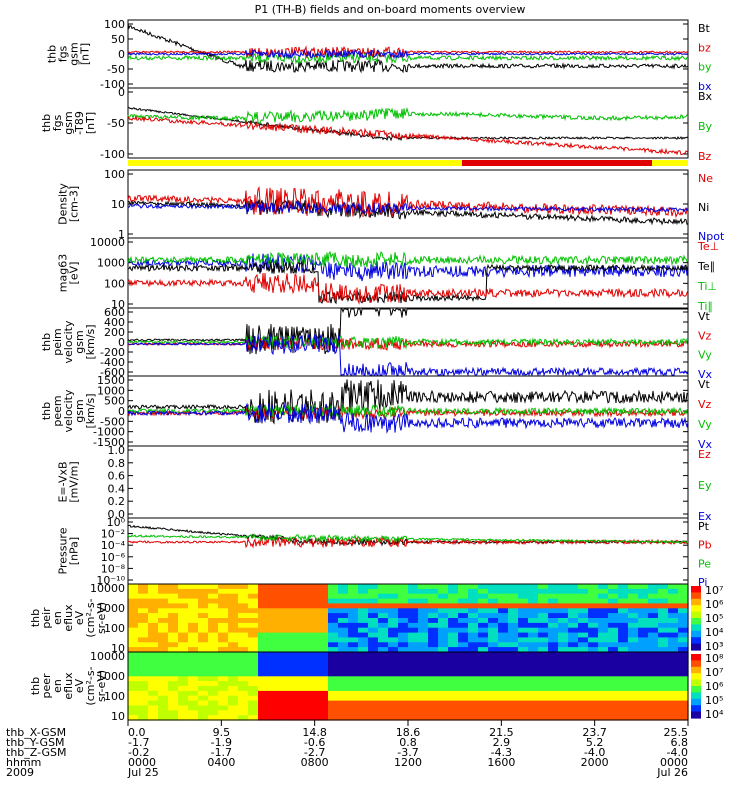 This screenshot has height=800, width=750. Describe the element at coordinates (408, 418) in the screenshot. I see `trace-blue` at that location.